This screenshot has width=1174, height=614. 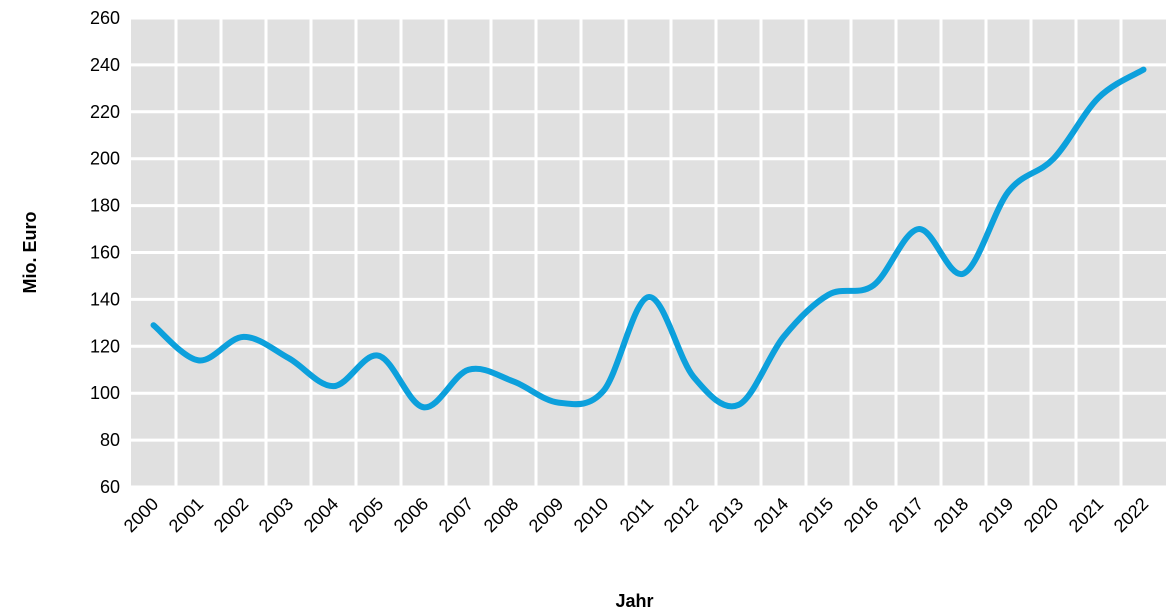 What do you see at coordinates (456, 515) in the screenshot?
I see `x-tick-label: 2007` at bounding box center [456, 515].